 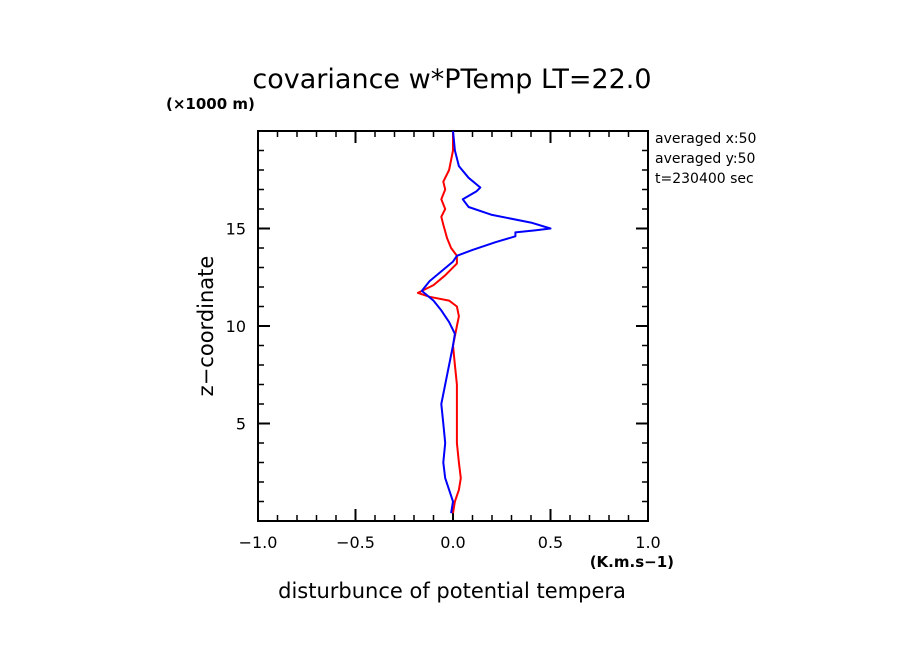 What do you see at coordinates (452, 591) in the screenshot?
I see `x-axis-label: disturbunce of potential tempera` at bounding box center [452, 591].